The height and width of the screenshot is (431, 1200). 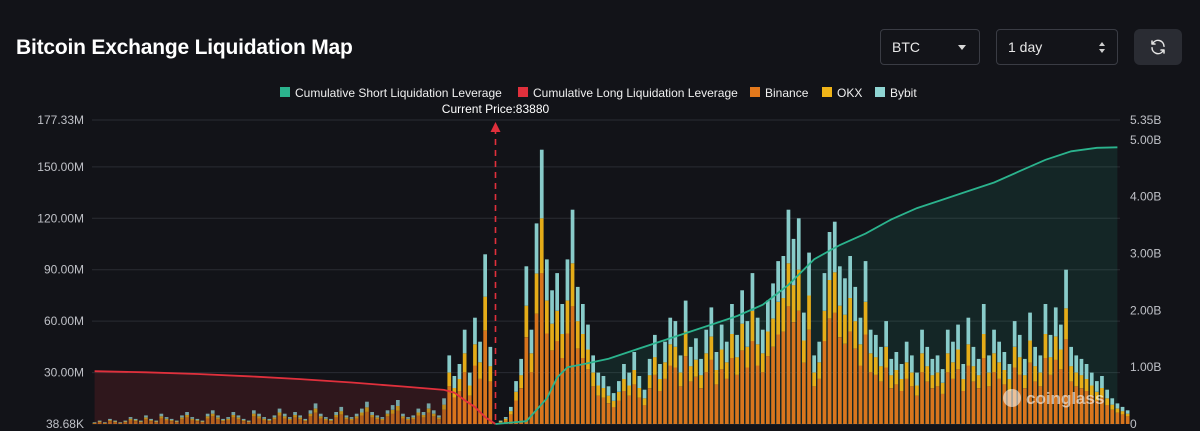 What do you see at coordinates (1145, 254) in the screenshot?
I see `right-tick-label: 3.00B` at bounding box center [1145, 254].